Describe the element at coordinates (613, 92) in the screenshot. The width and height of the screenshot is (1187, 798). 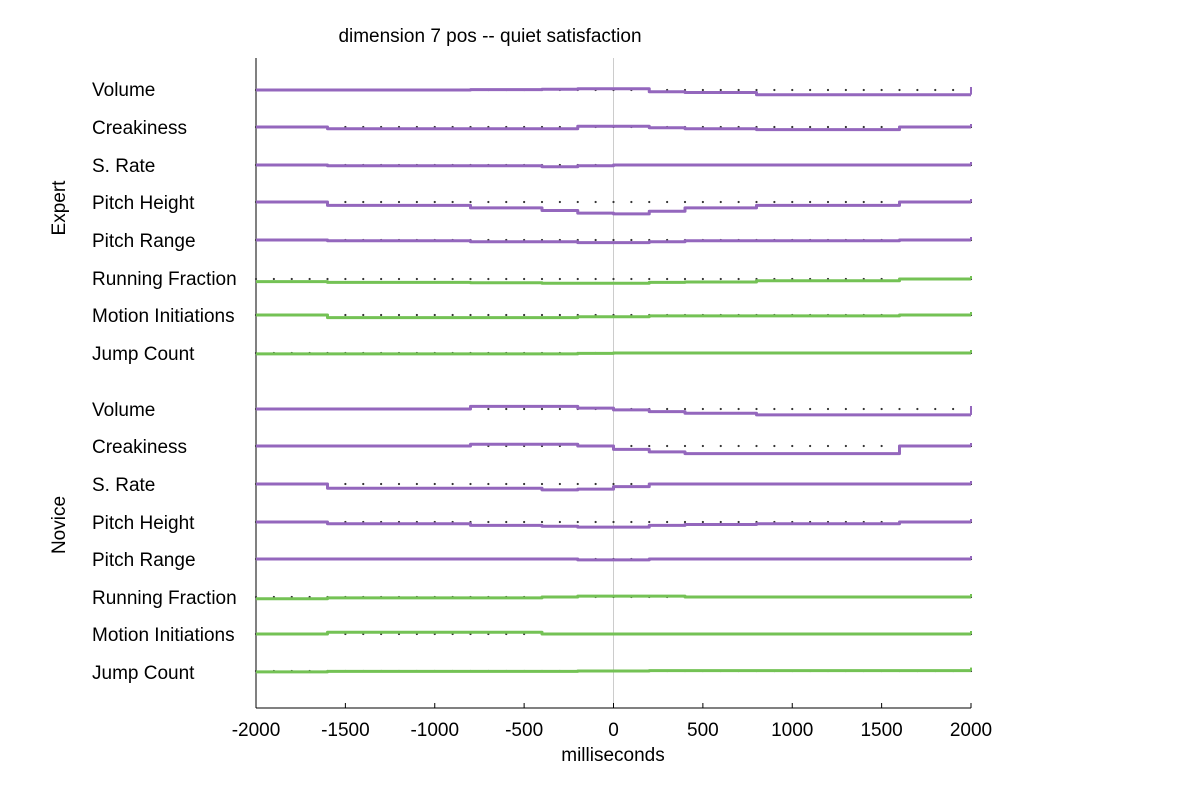
I see `series-line-expert-volume` at that location.